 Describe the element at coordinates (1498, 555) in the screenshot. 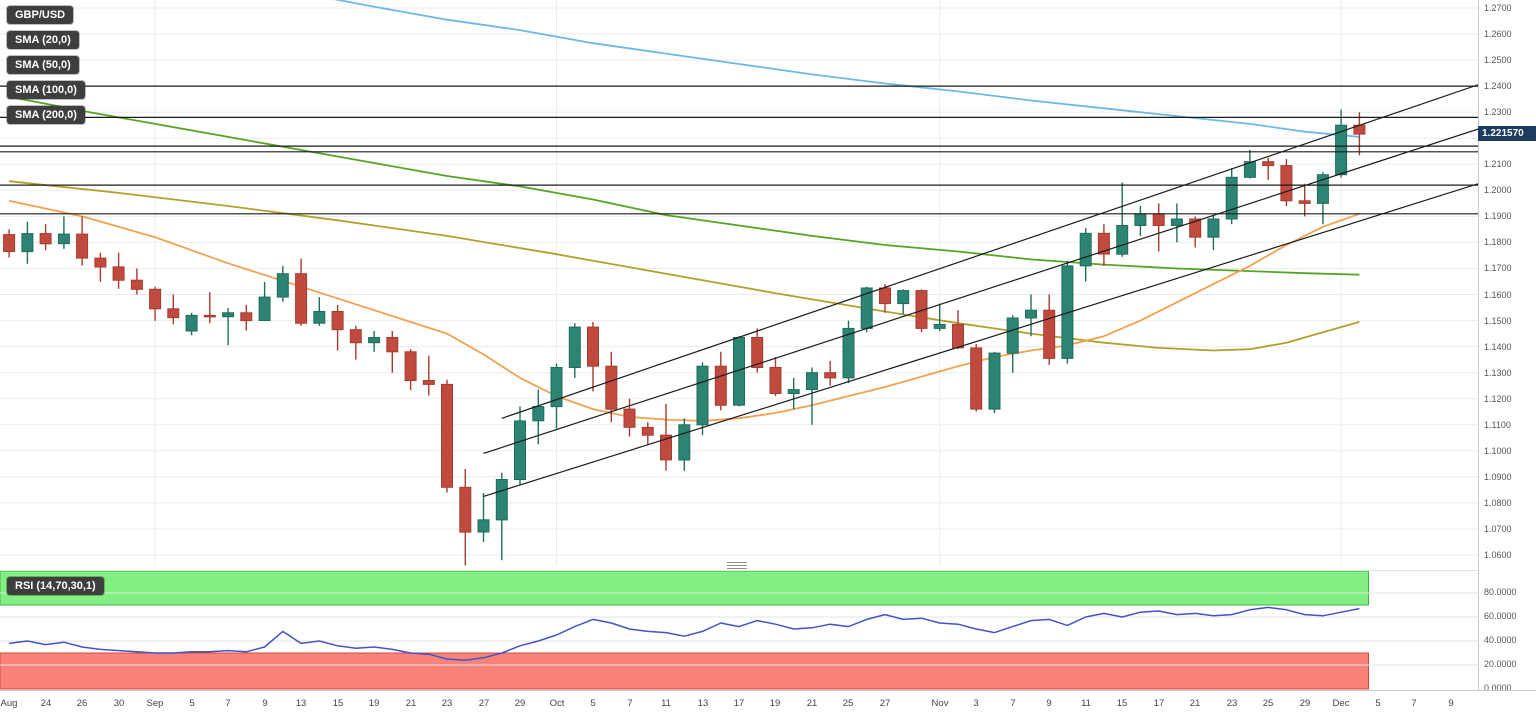

I see `price-tick-label: 1.0600` at that location.